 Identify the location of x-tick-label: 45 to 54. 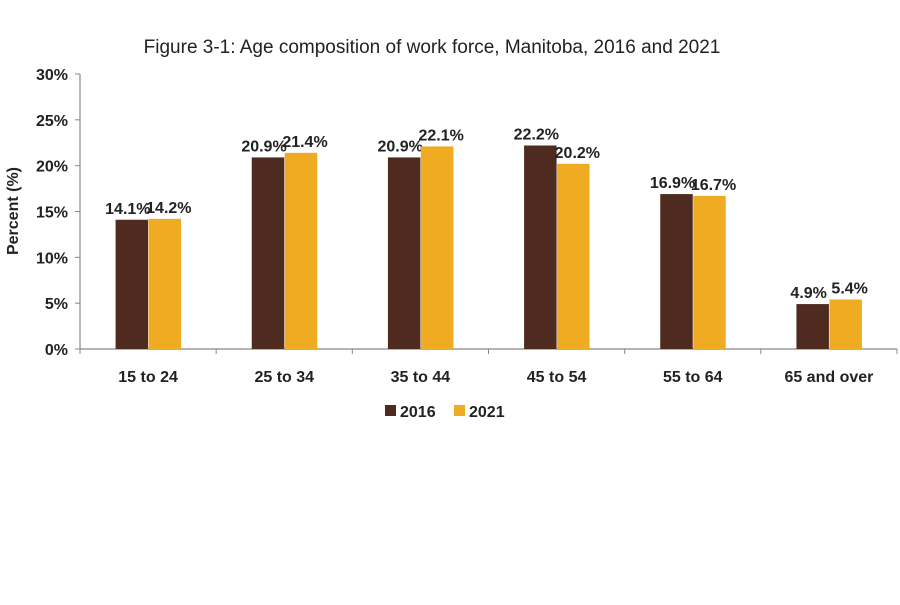
(557, 377).